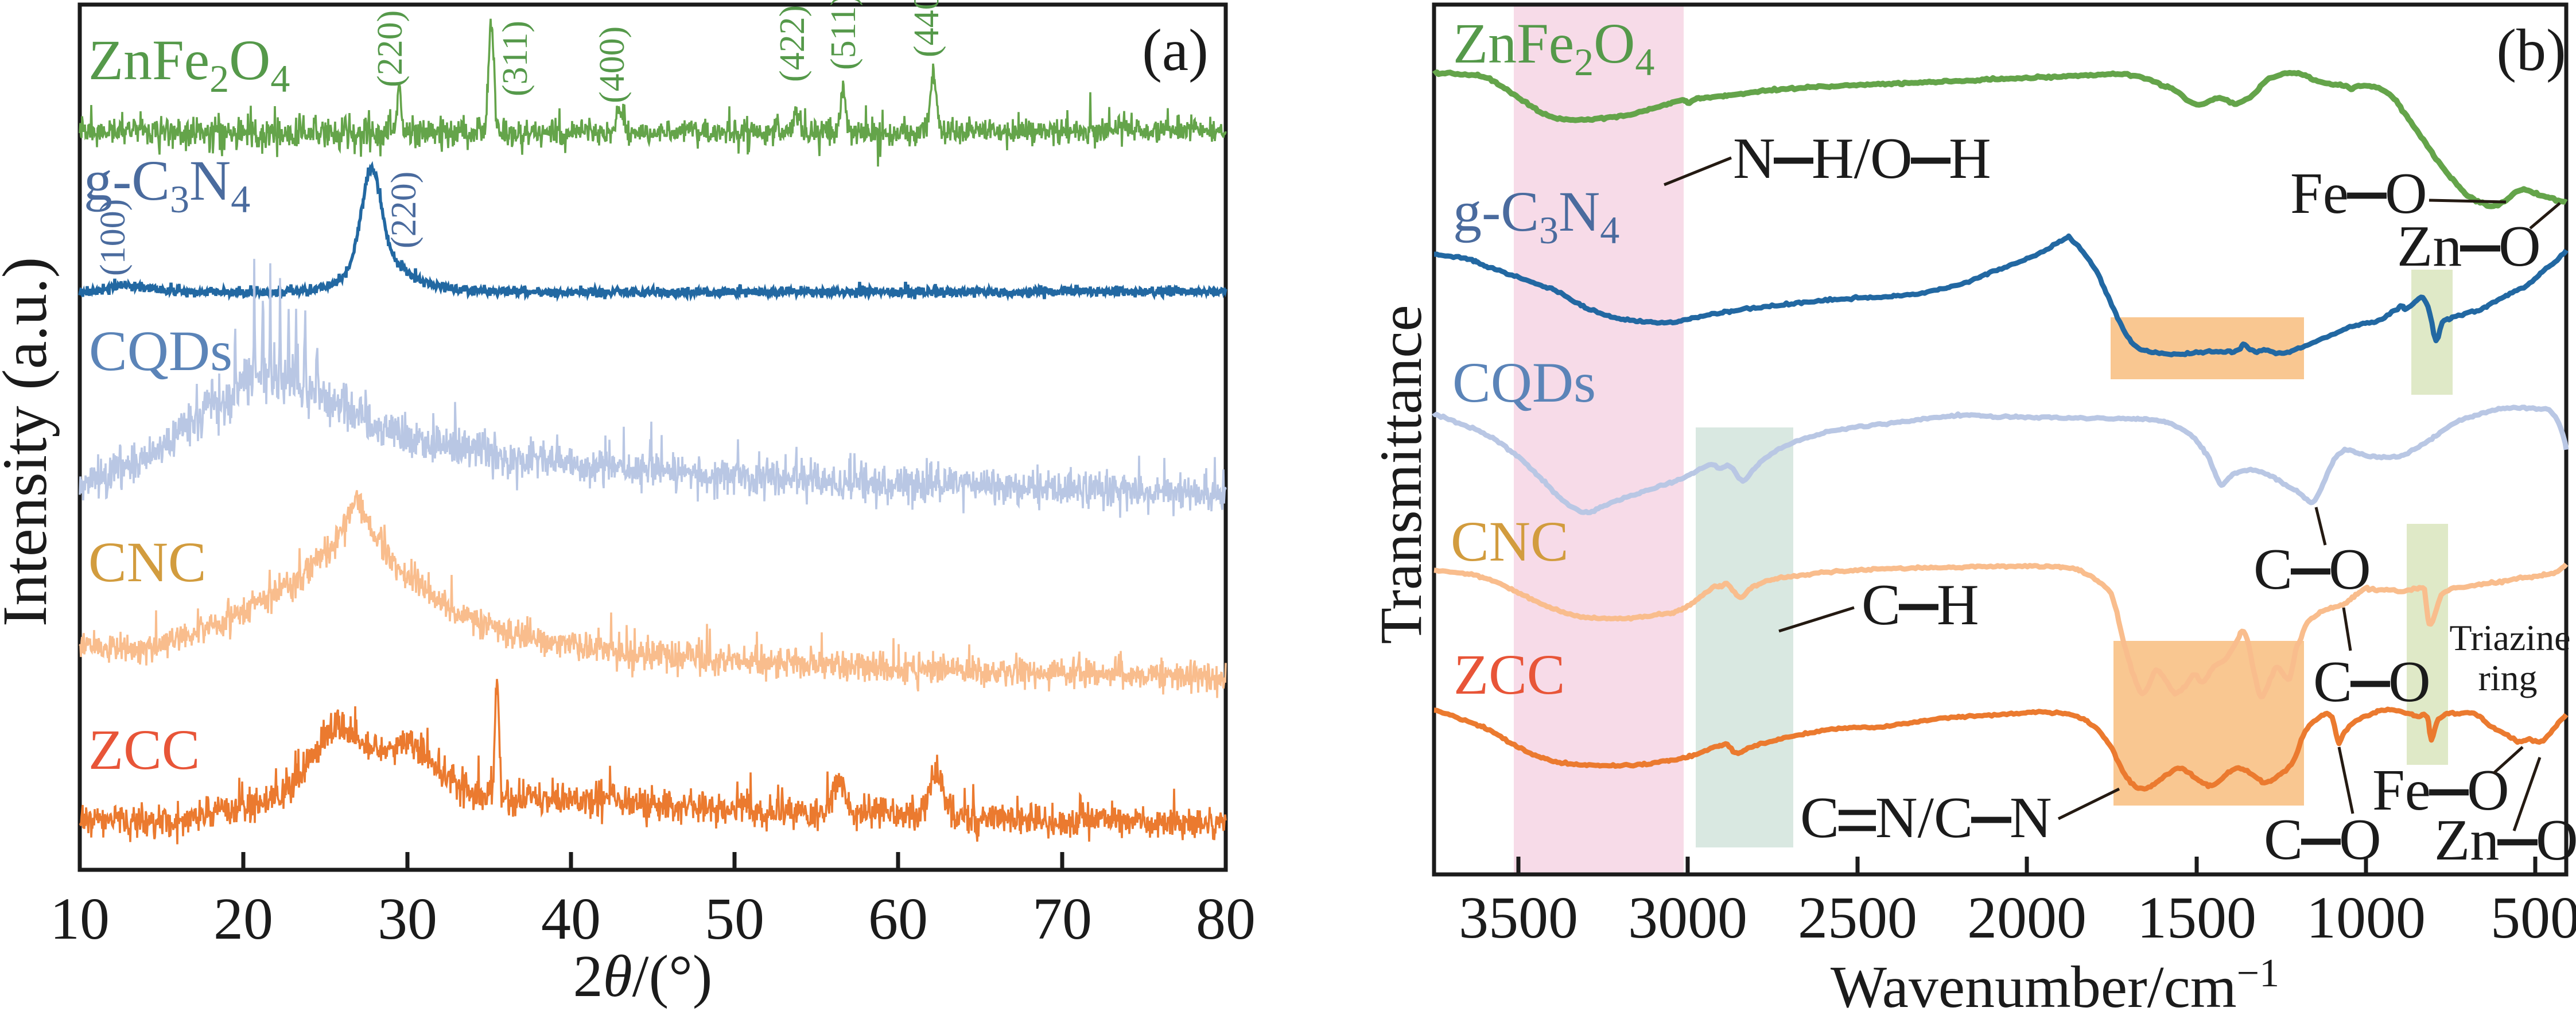 The image size is (2576, 1019). Describe the element at coordinates (1687, 918) in the screenshot. I see `svg-text: 3000` at that location.